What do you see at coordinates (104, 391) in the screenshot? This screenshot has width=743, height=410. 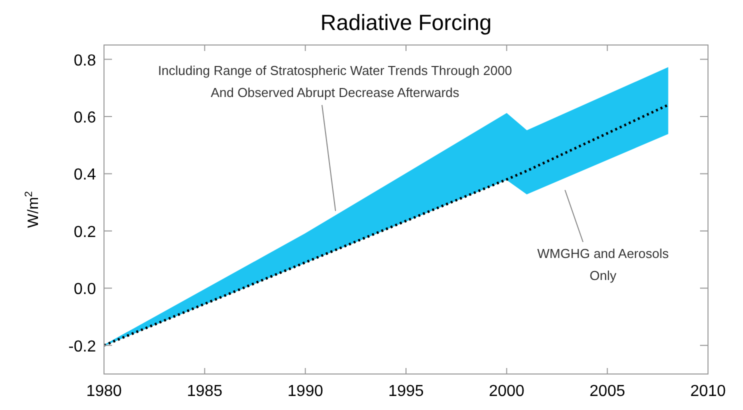 I see `x-tick-label: 1980` at bounding box center [104, 391].